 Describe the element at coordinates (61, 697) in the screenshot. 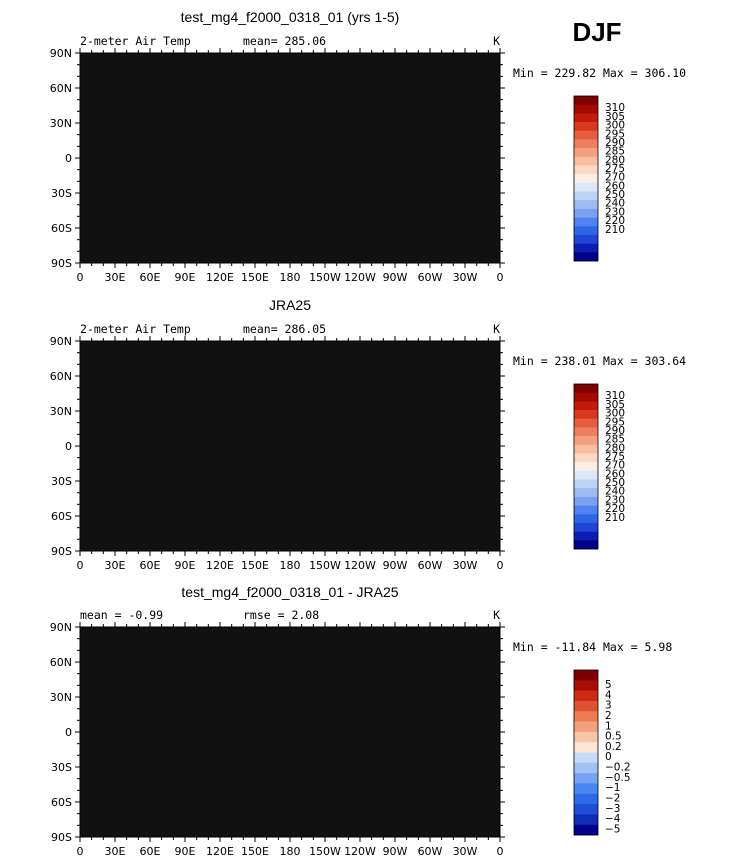

I see `y-tick-label: 30N` at that location.